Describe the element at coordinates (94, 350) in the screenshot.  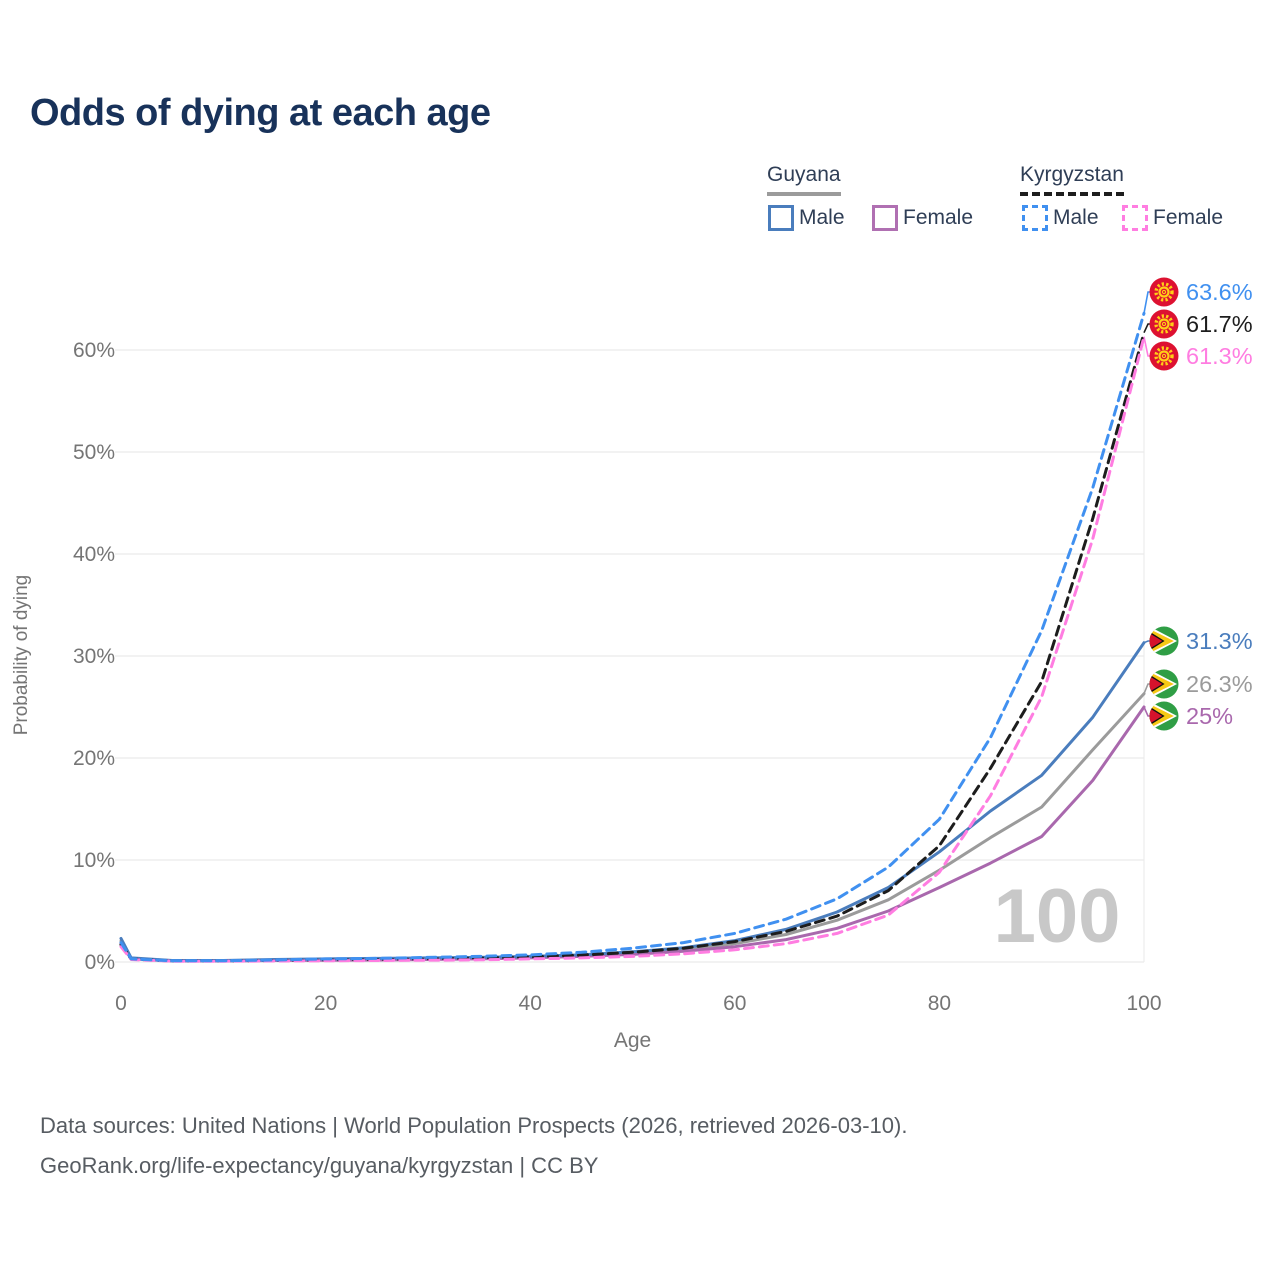
I see `y-tick-label: 60%` at that location.